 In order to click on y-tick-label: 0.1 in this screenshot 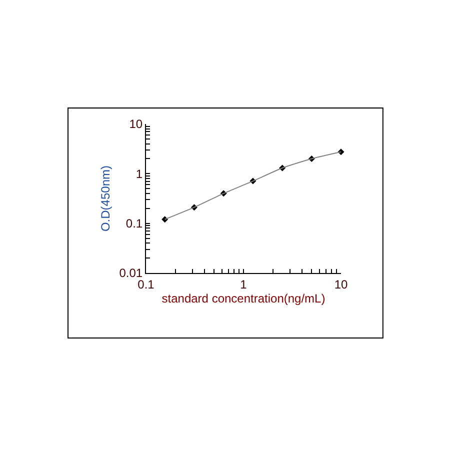, I will do `click(134, 223)`.